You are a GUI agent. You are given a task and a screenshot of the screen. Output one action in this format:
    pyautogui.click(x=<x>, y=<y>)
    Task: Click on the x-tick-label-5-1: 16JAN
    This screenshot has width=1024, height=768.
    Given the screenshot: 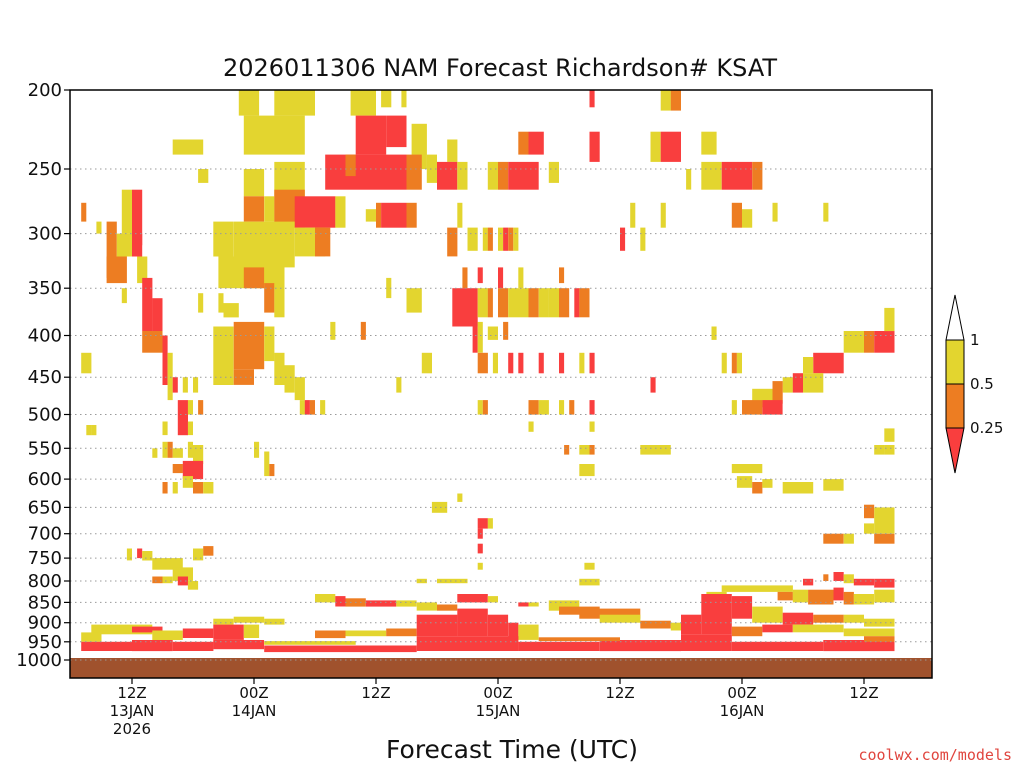 What is the action you would take?
    pyautogui.click(x=742, y=711)
    